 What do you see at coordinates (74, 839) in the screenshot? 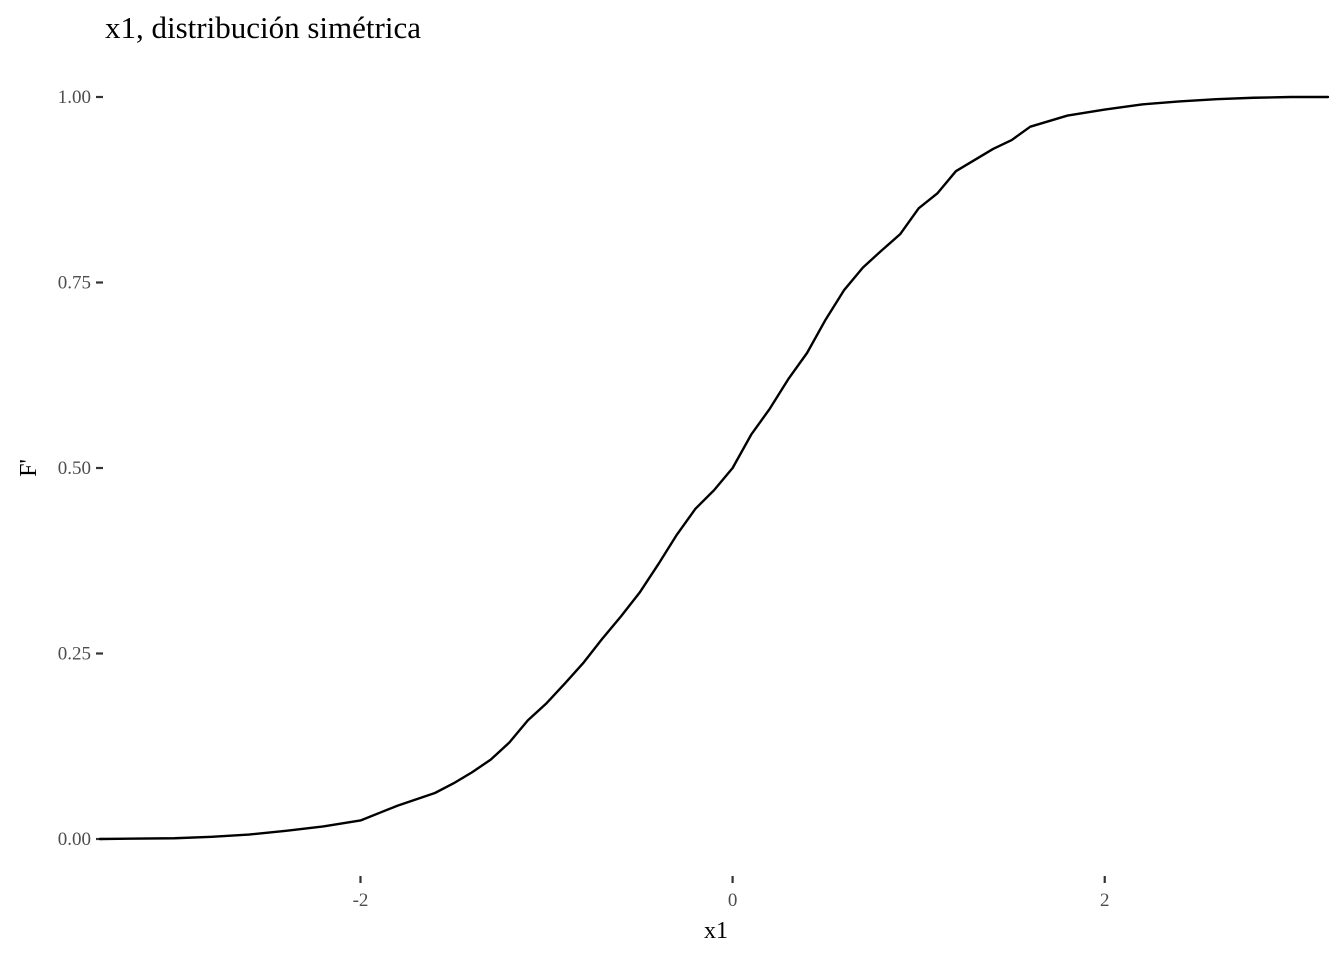
I see `y-tick-label: 0.00` at bounding box center [74, 839].